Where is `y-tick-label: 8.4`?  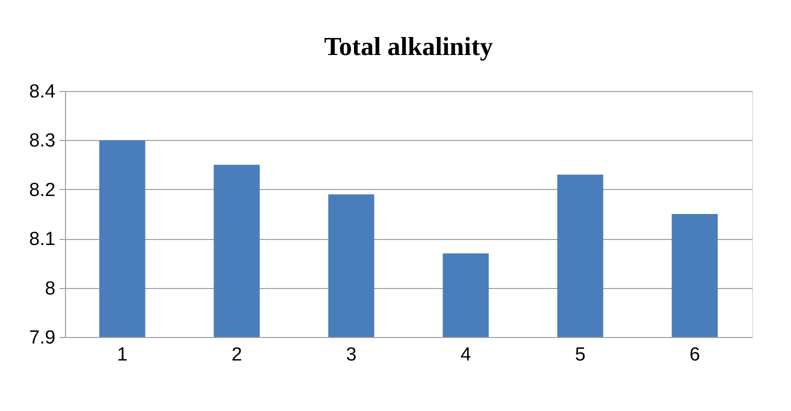
y-tick-label: 8.4 is located at coordinates (42, 92).